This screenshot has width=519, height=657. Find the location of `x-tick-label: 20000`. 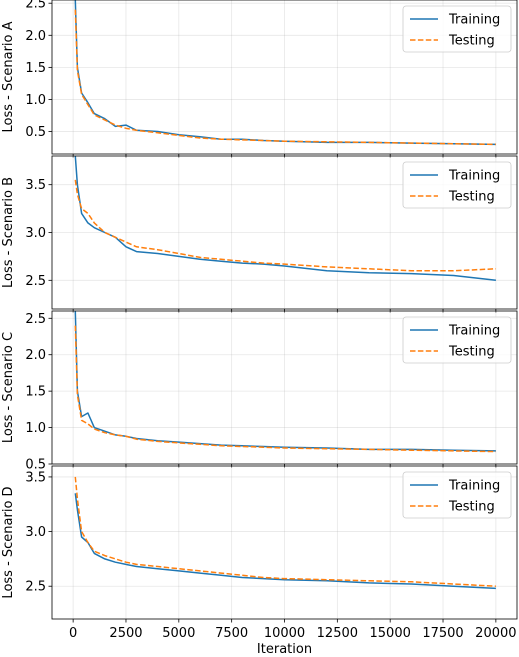

x-tick-label: 20000 is located at coordinates (495, 633).